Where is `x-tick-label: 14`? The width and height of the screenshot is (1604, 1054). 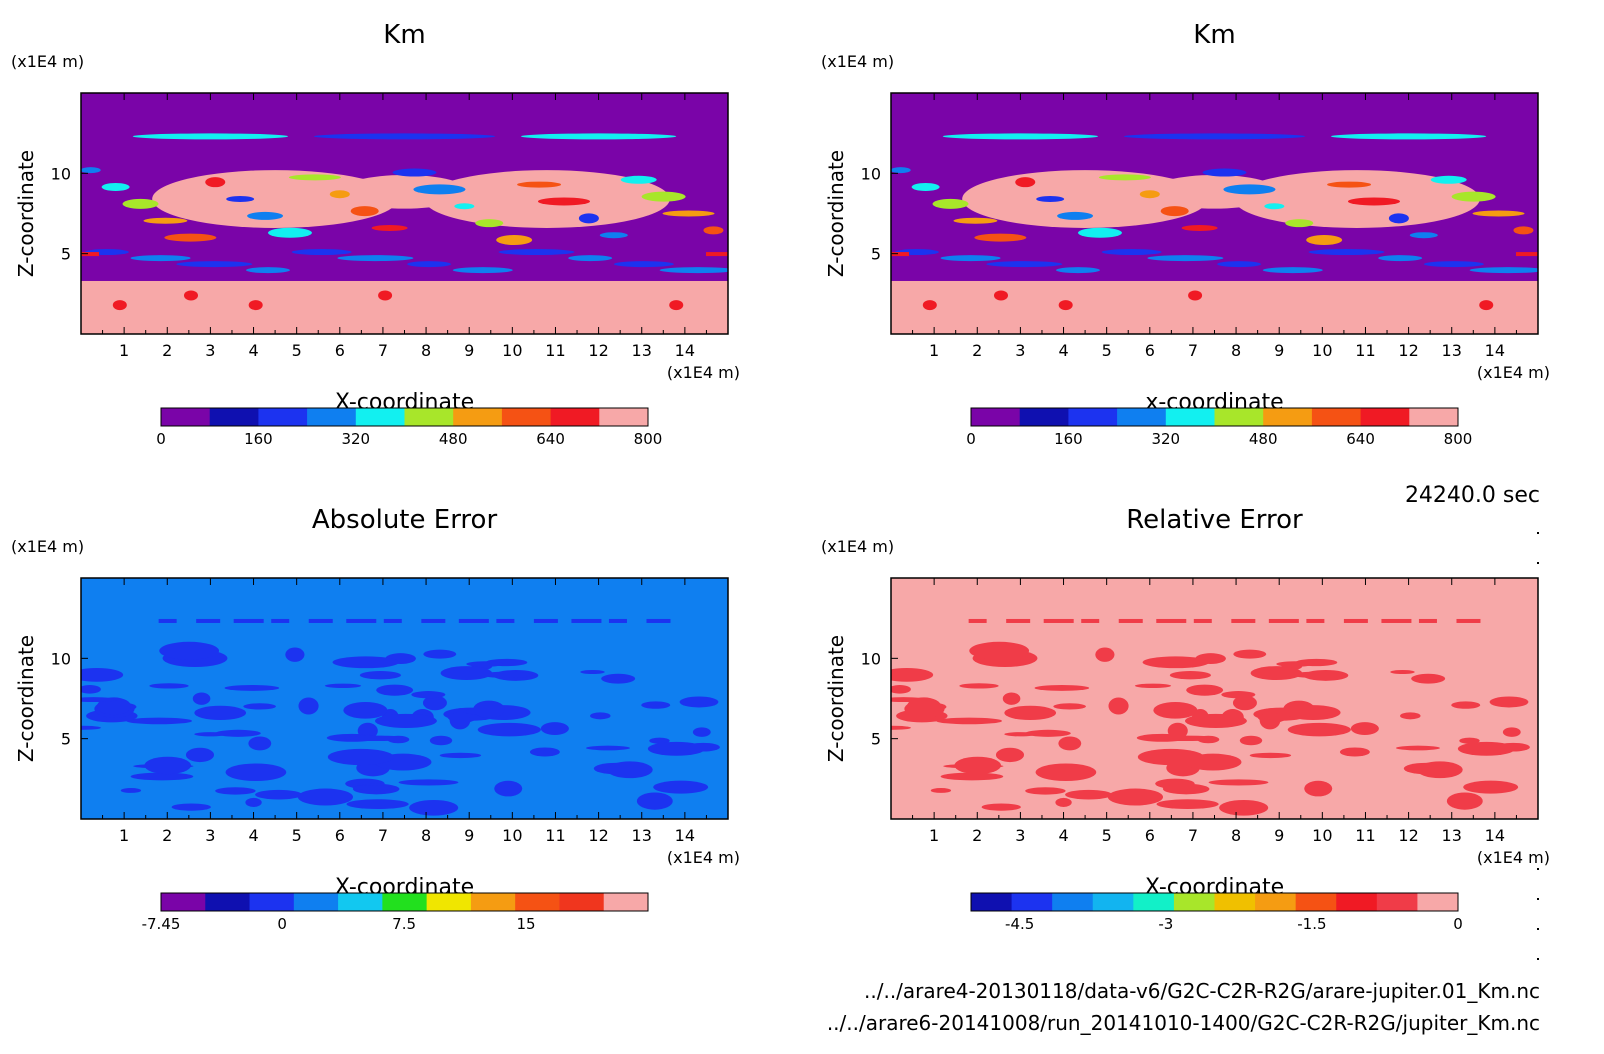 x-tick-label: 14 is located at coordinates (685, 350).